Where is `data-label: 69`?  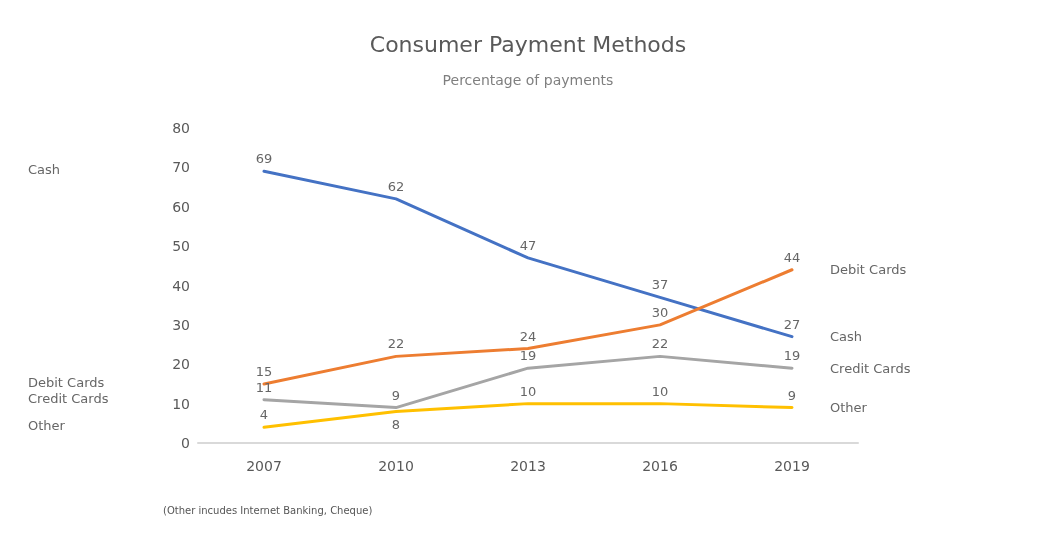
data-label: 69 is located at coordinates (264, 159).